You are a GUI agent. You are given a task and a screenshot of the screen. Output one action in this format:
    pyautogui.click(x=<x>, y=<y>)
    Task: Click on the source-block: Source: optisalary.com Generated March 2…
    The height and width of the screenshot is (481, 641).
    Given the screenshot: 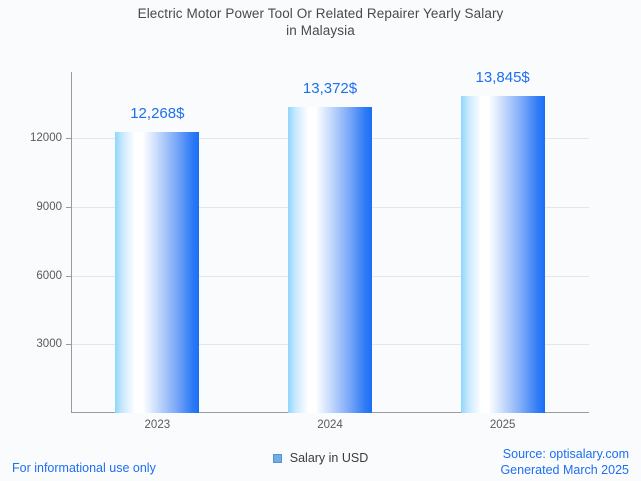 What is the action you would take?
    pyautogui.click(x=564, y=462)
    